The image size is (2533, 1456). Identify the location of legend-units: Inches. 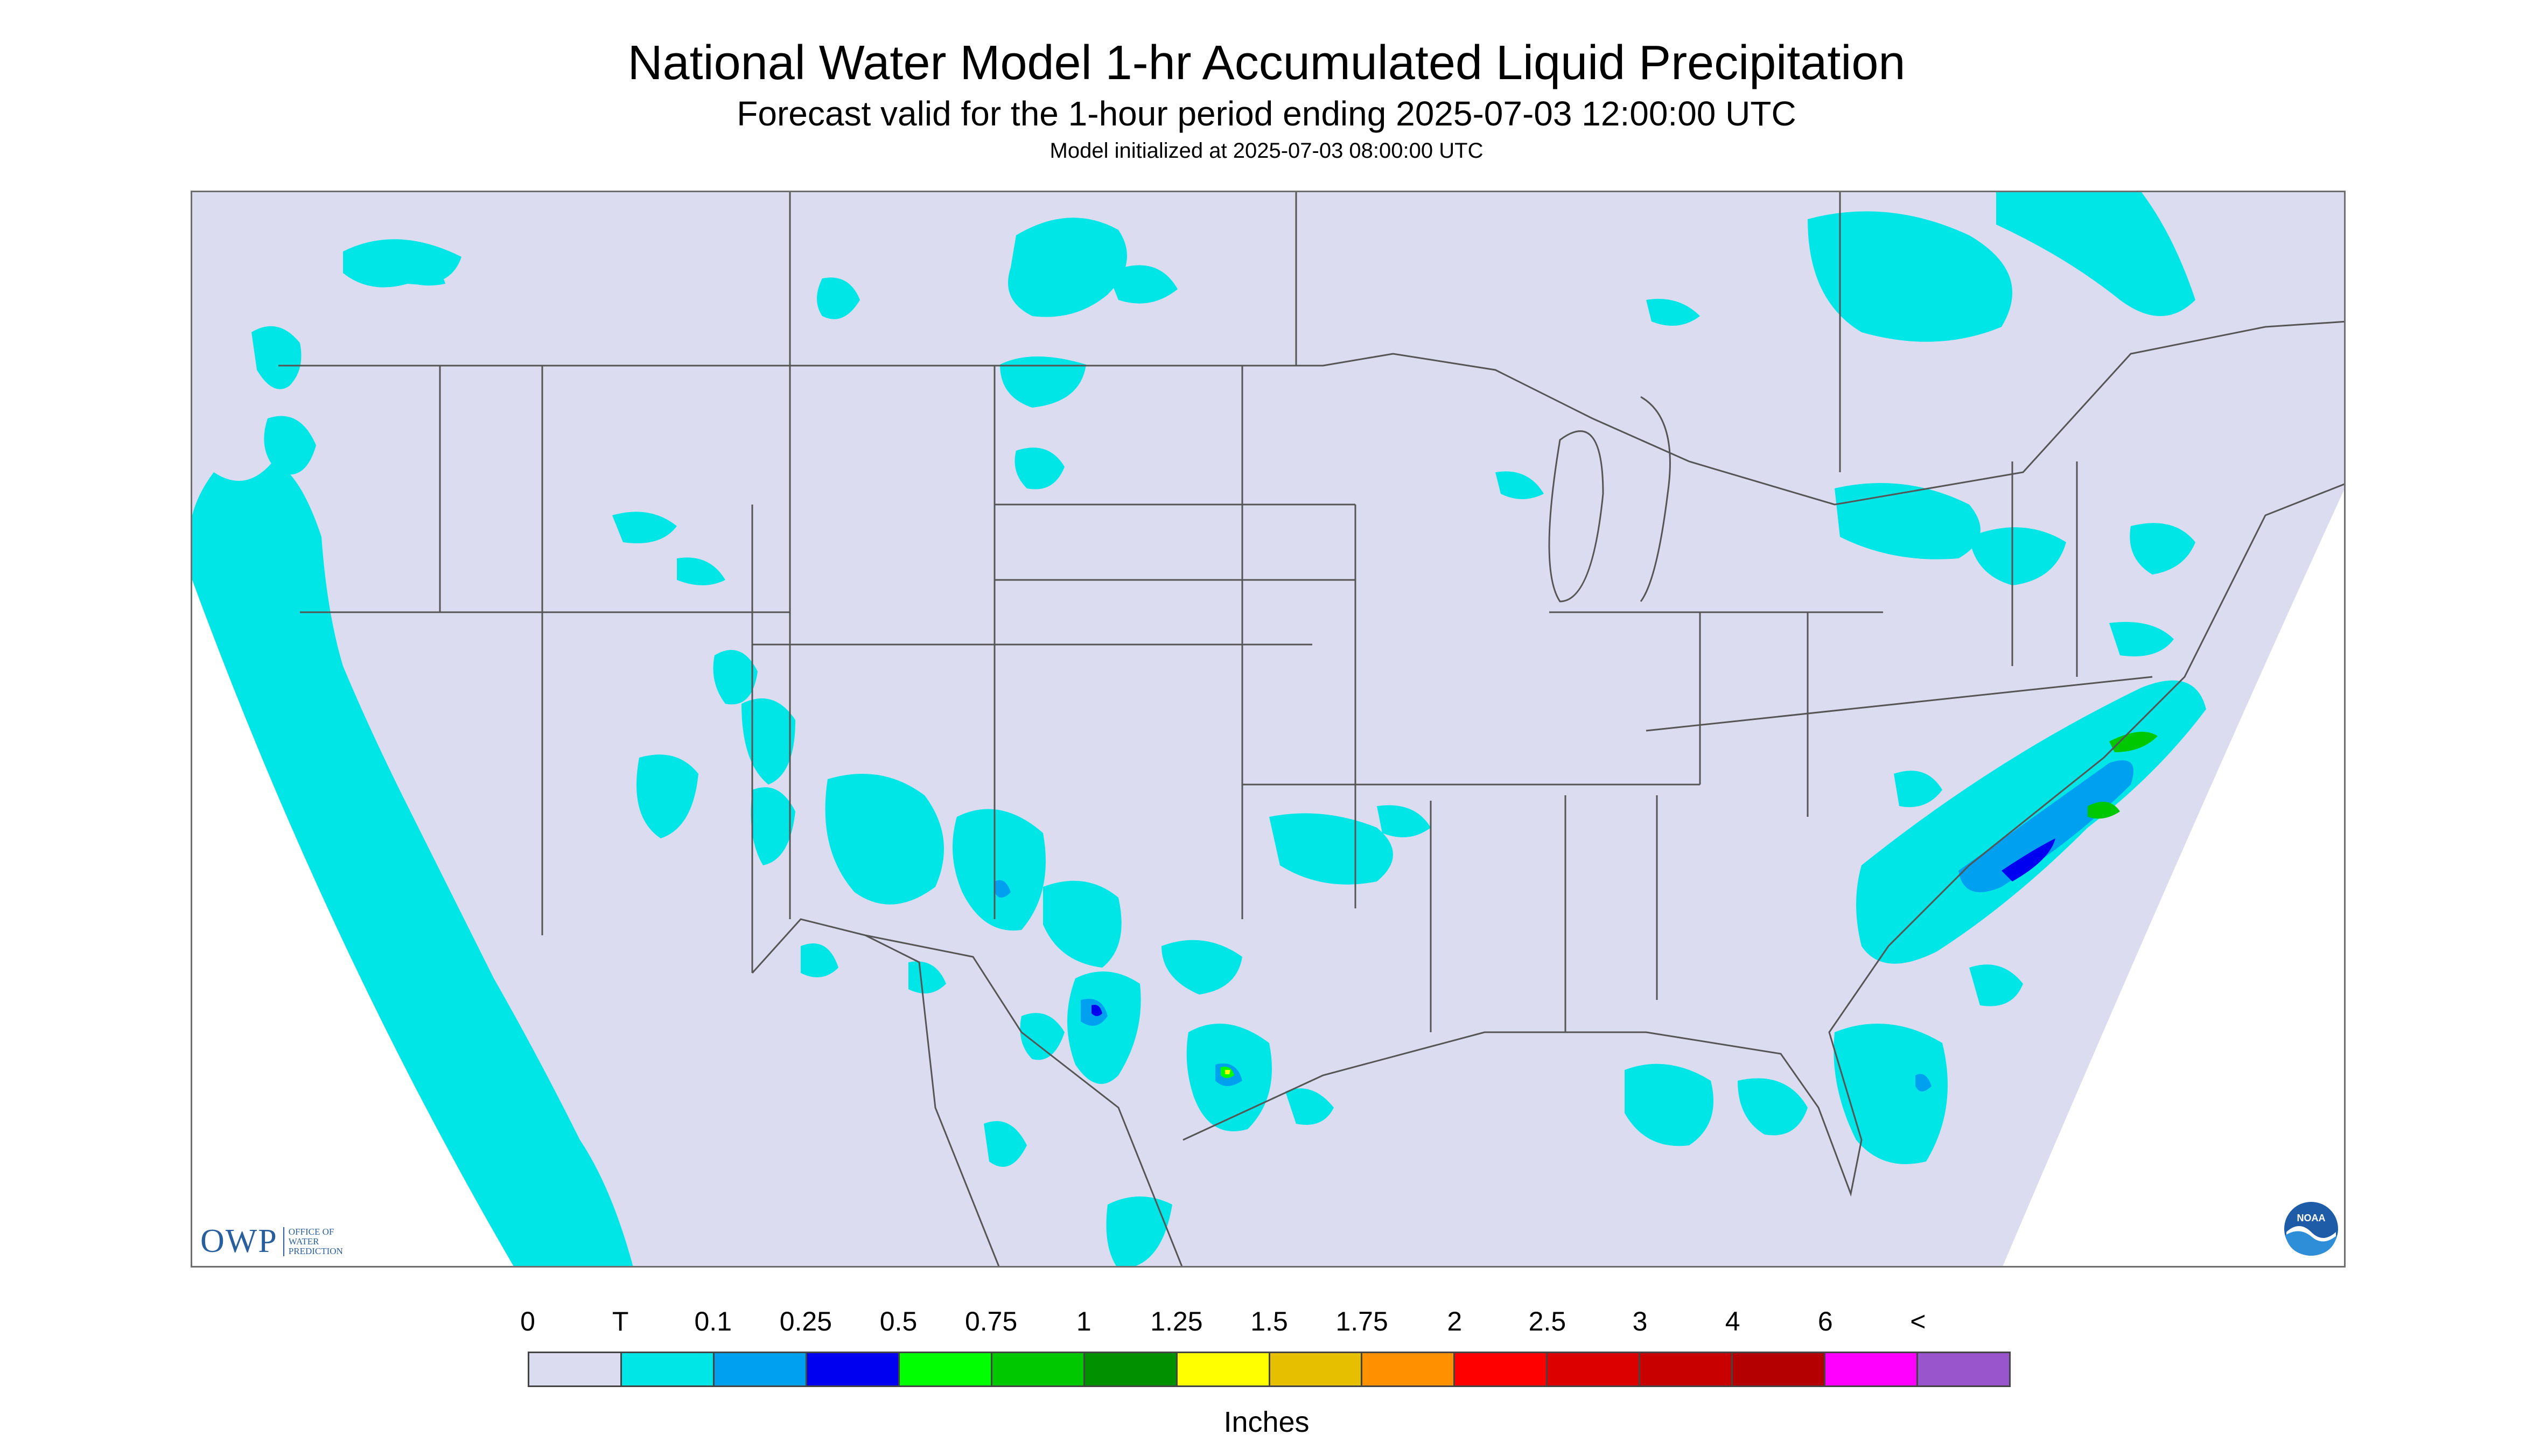
(1266, 1422).